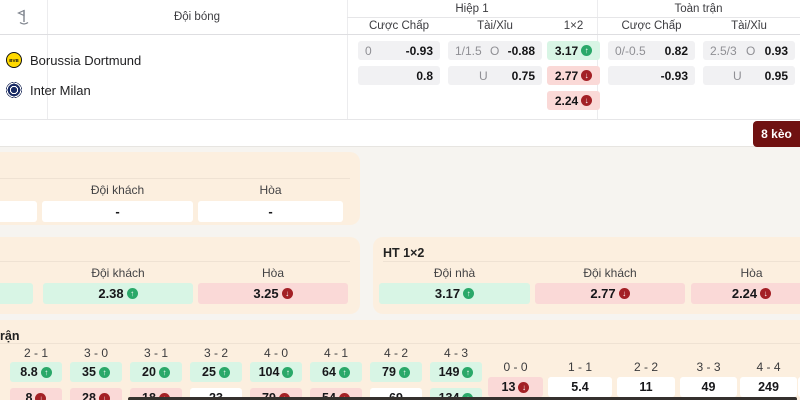 This screenshot has height=400, width=800. I want to click on score-odds-cell: 28 ↓, so click(96, 394).